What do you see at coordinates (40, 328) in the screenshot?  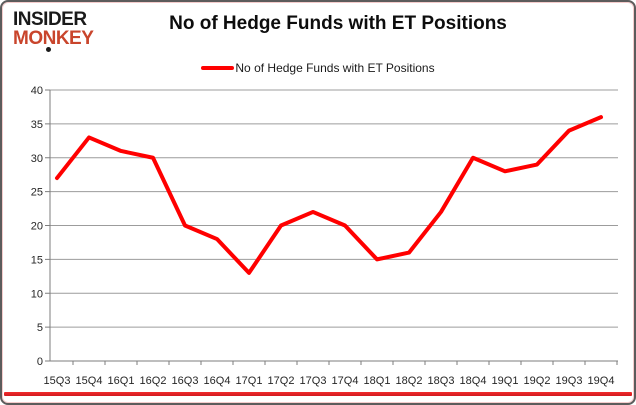 I see `svg-text: 5` at bounding box center [40, 328].